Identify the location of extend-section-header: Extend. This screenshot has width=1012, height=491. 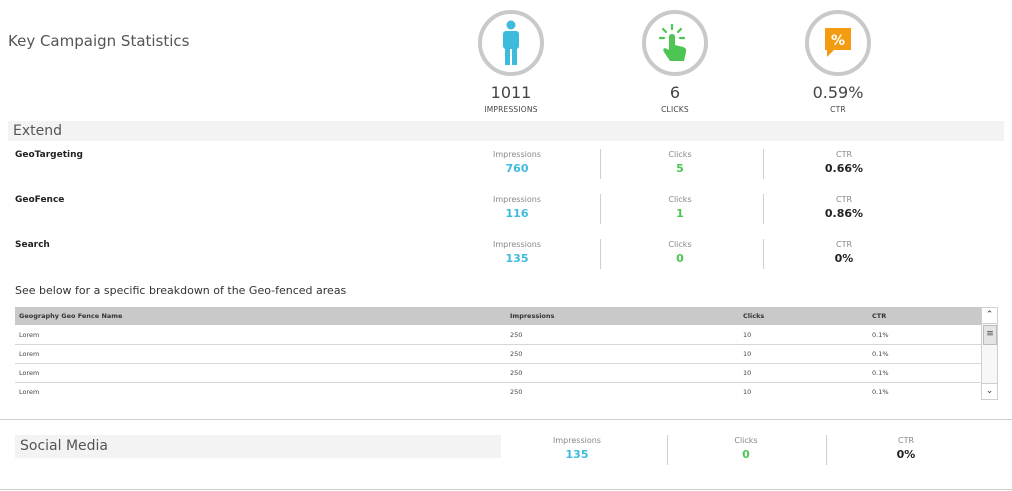
(506, 131).